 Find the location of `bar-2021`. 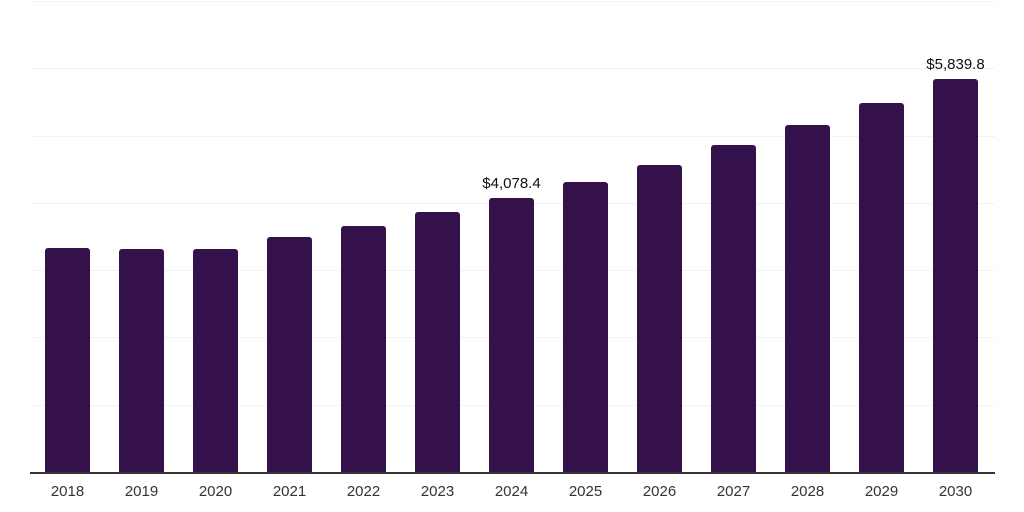

bar-2021 is located at coordinates (289, 354).